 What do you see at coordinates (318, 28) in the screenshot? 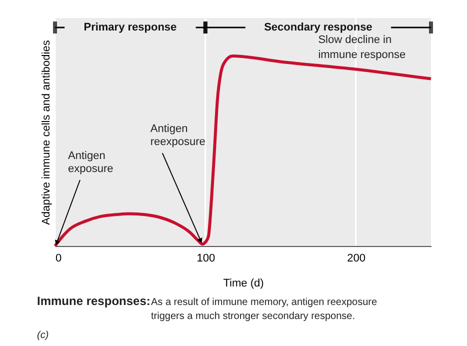
I see `band-label: Secondary response` at bounding box center [318, 28].